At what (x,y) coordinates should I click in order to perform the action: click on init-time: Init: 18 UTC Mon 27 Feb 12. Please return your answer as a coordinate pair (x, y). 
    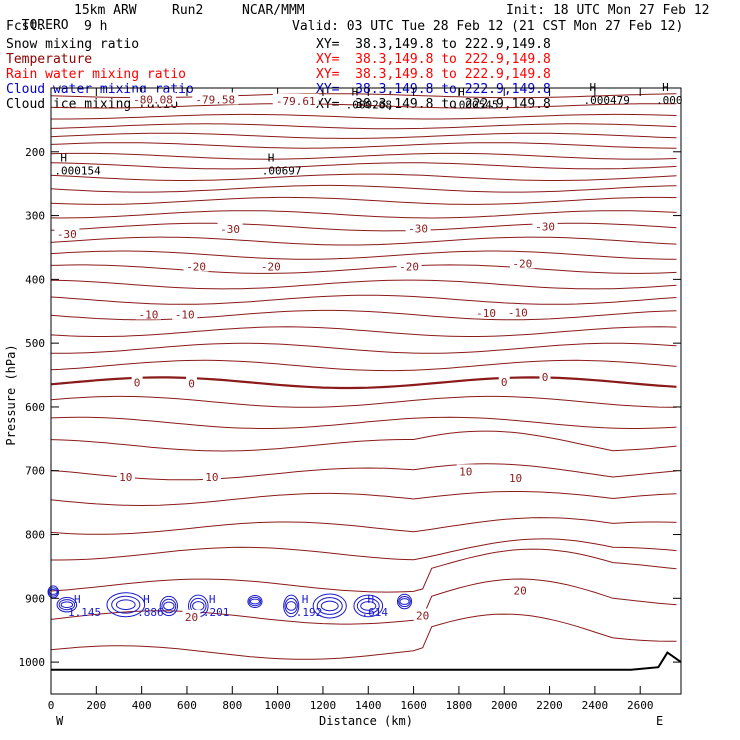
    Looking at the image, I should click on (608, 10).